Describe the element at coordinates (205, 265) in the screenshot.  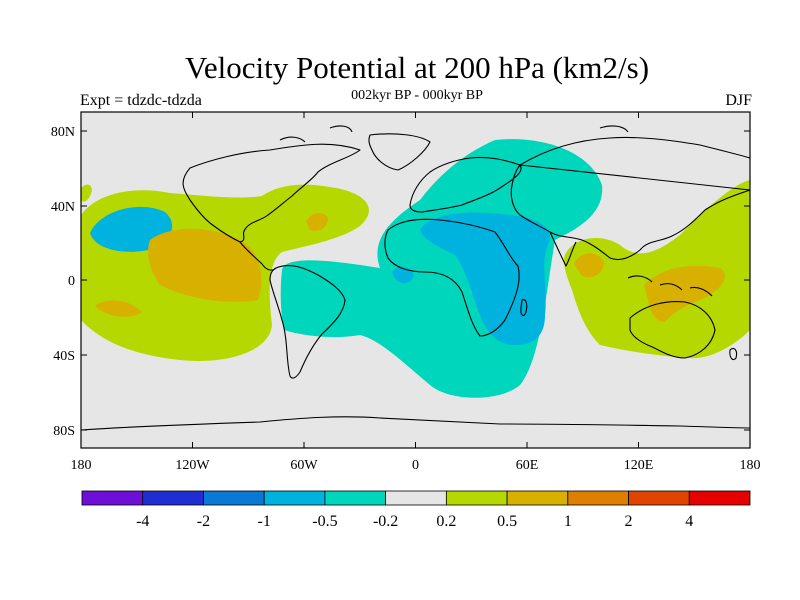
I see `pacific-positive-core` at that location.